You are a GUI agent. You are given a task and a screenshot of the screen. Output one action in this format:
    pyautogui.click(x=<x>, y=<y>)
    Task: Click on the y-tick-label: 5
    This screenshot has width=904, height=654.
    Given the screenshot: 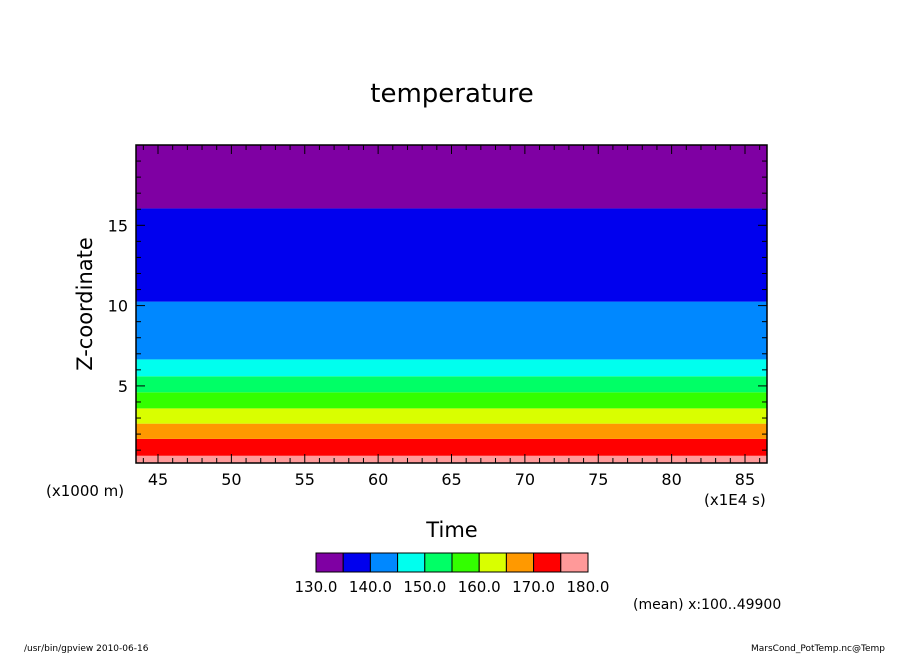 What is the action you would take?
    pyautogui.click(x=123, y=386)
    